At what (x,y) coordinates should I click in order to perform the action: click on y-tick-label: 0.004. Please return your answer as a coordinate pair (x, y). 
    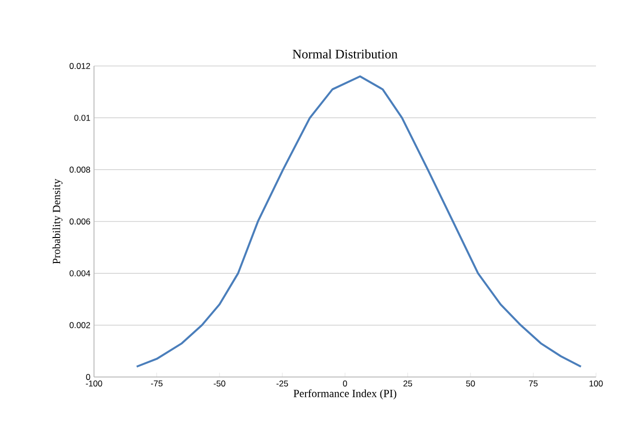
    Looking at the image, I should click on (80, 273).